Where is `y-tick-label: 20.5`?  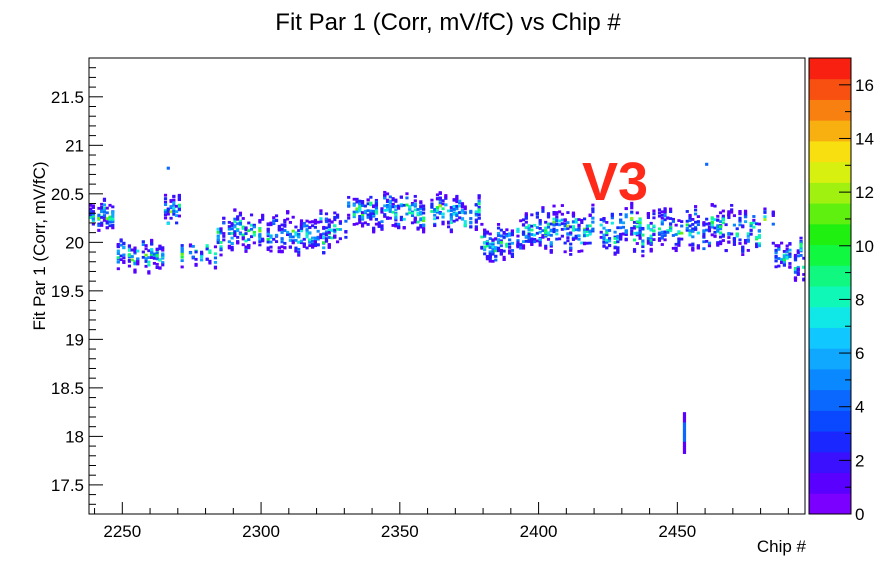
y-tick-label: 20.5 is located at coordinates (67, 194).